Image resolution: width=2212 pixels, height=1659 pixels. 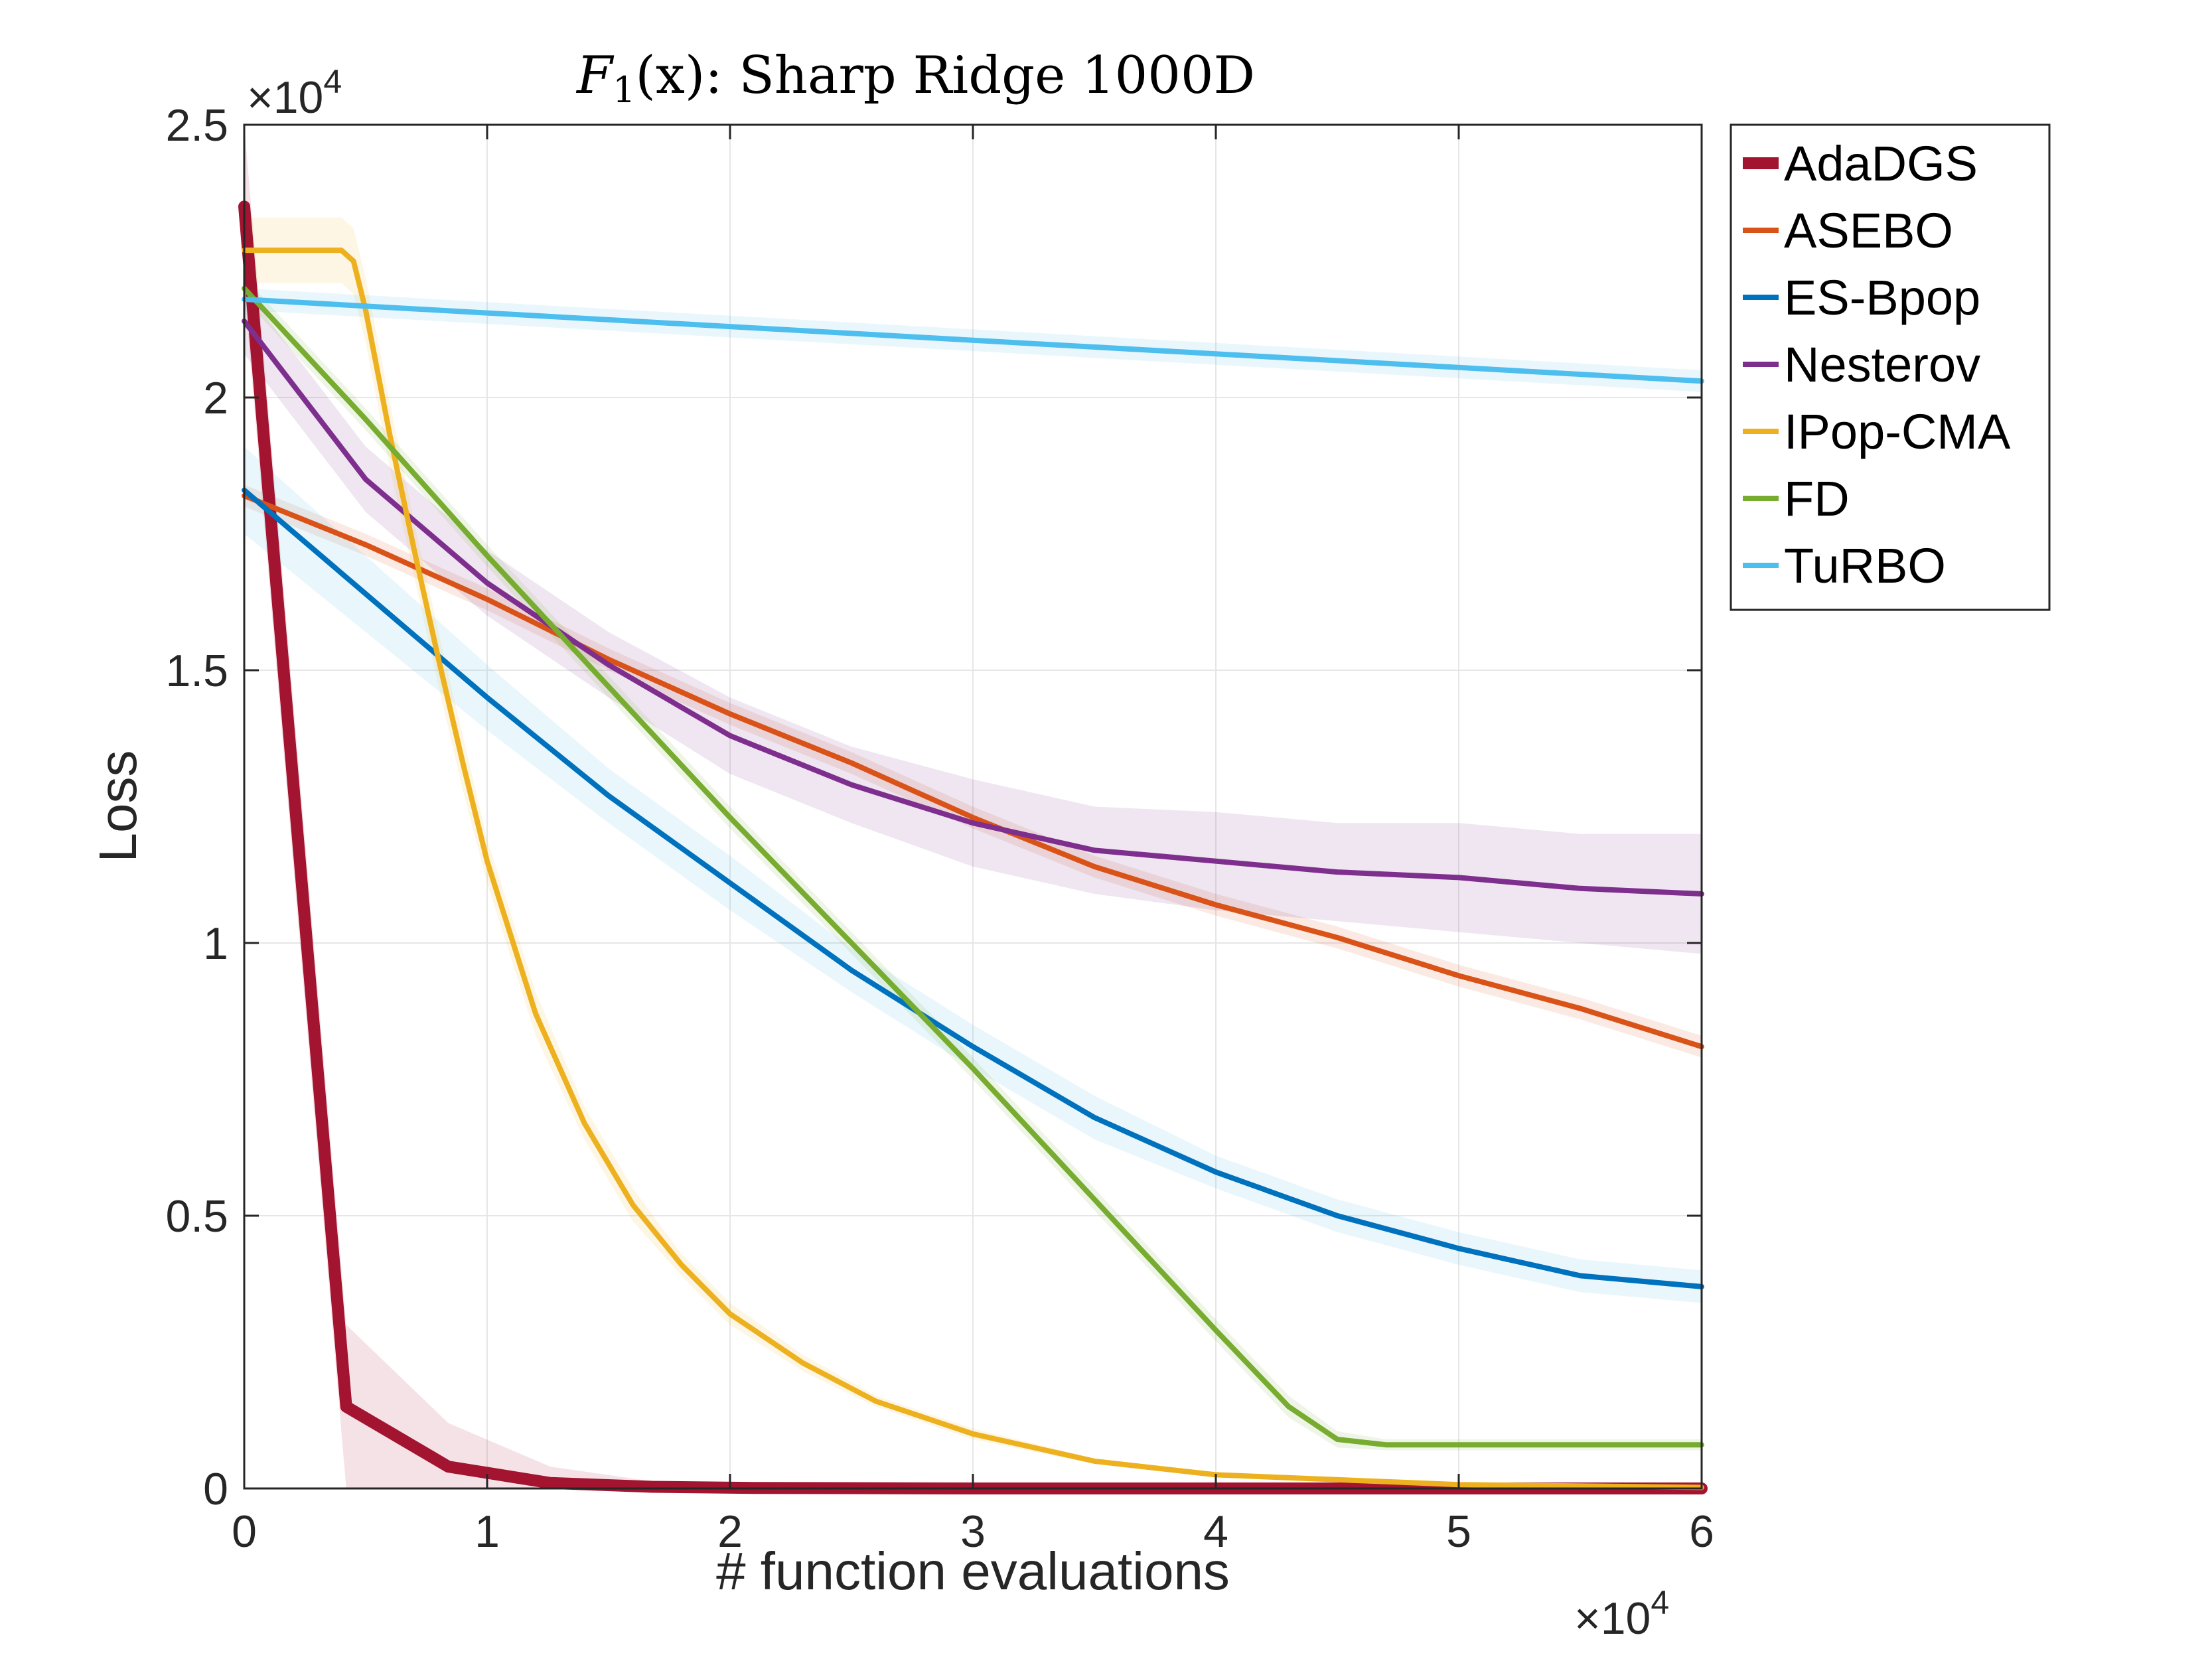 What do you see at coordinates (117, 807) in the screenshot?
I see `y-axis-label: Loss` at bounding box center [117, 807].